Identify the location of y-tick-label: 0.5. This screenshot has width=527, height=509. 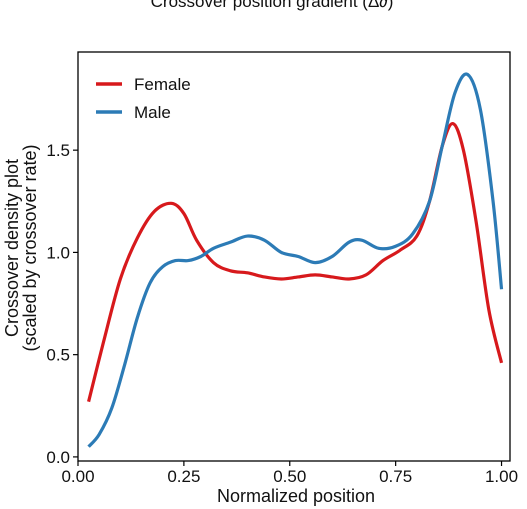
(58, 355).